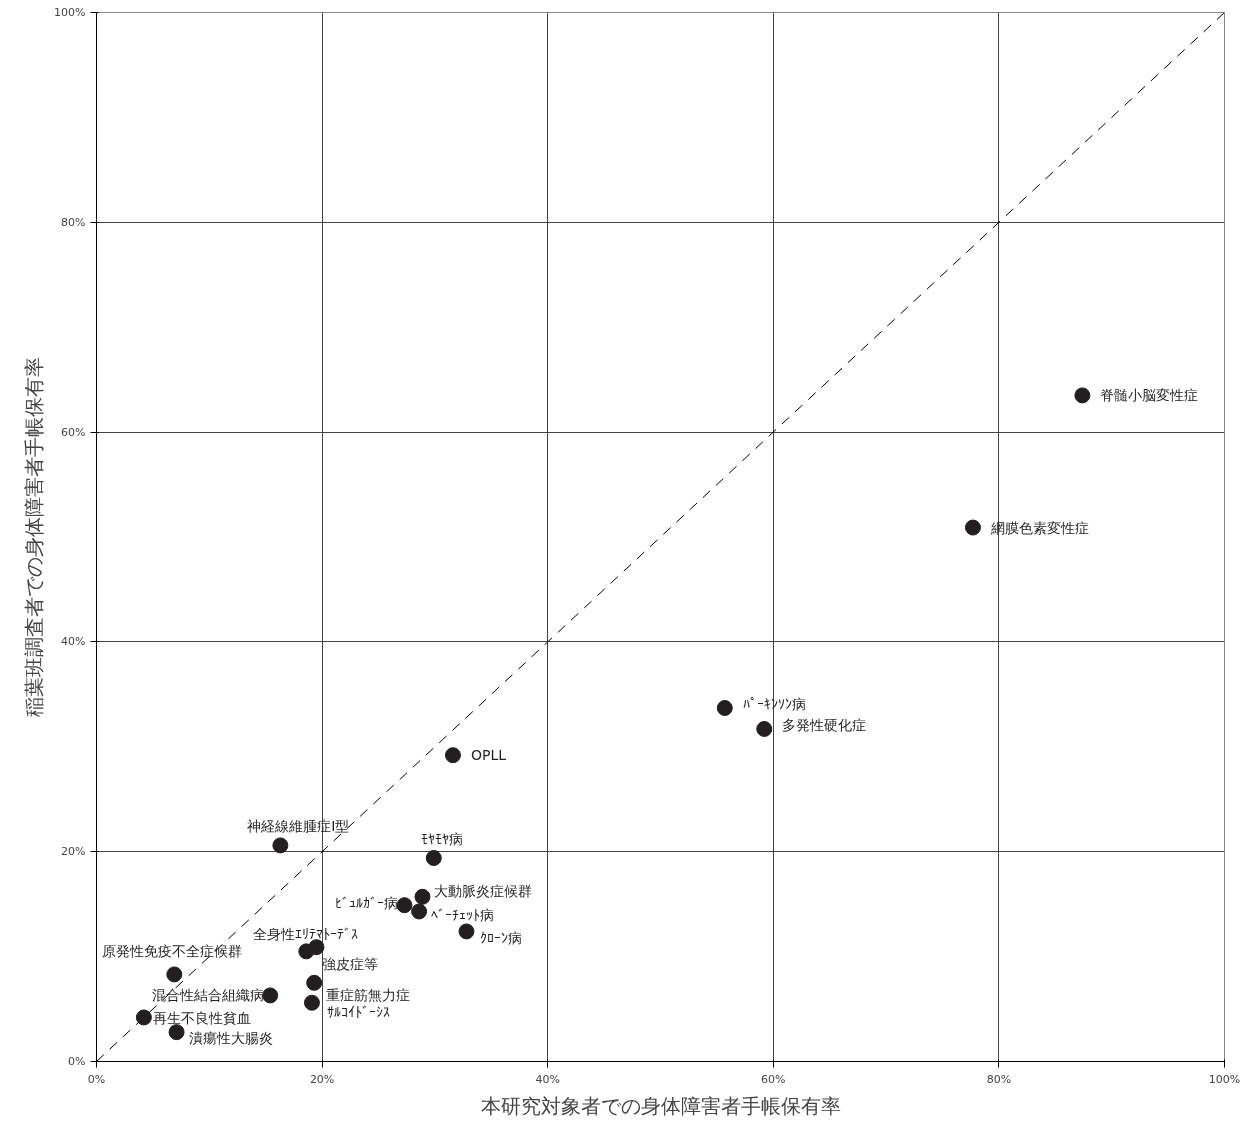 This screenshot has width=1259, height=1121. What do you see at coordinates (501, 938) in the screenshot?
I see `series-label: ｸﾛｰﾝ病` at bounding box center [501, 938].